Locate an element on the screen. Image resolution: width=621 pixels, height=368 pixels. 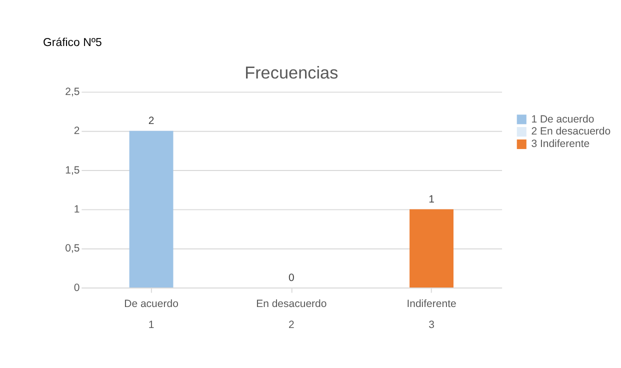
legend-label: 2 En desacuerdo is located at coordinates (571, 132).